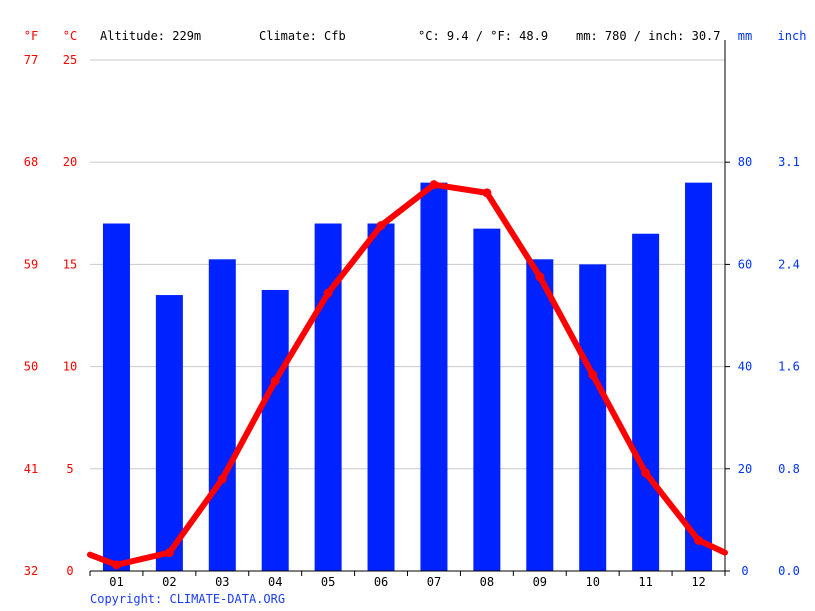  I want to click on c-axis-label-20: 20, so click(70, 162).